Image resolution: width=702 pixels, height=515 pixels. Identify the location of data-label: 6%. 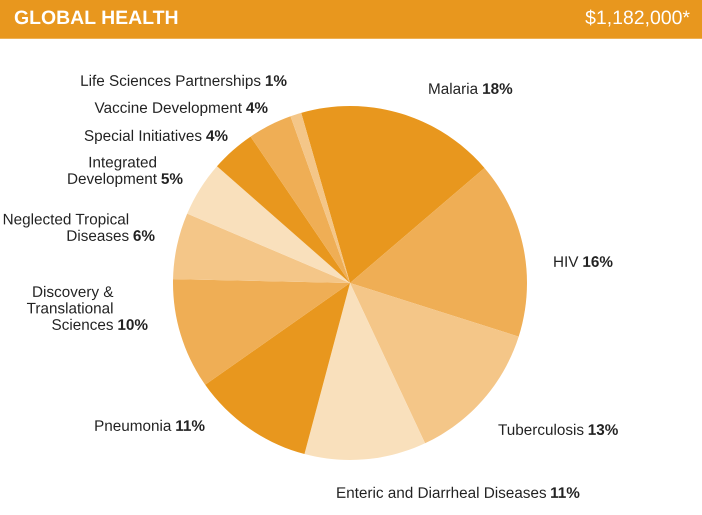
(144, 235).